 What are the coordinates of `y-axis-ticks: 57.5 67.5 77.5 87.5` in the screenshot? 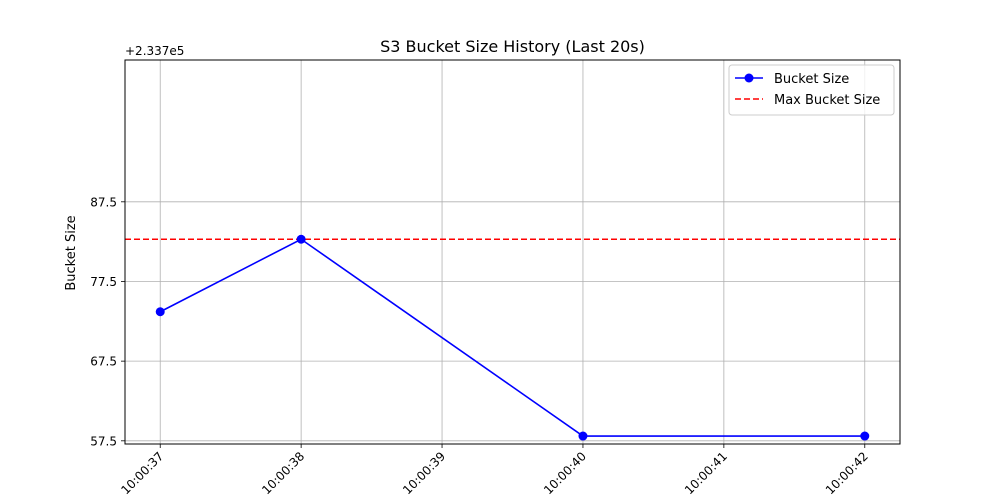 It's located at (107, 321).